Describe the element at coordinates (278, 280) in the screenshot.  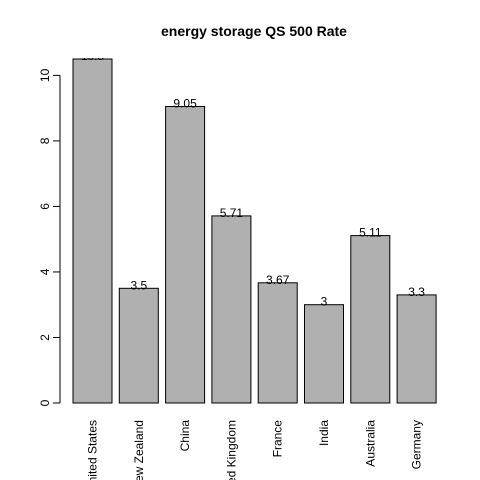
I see `data-label: 3.67` at that location.